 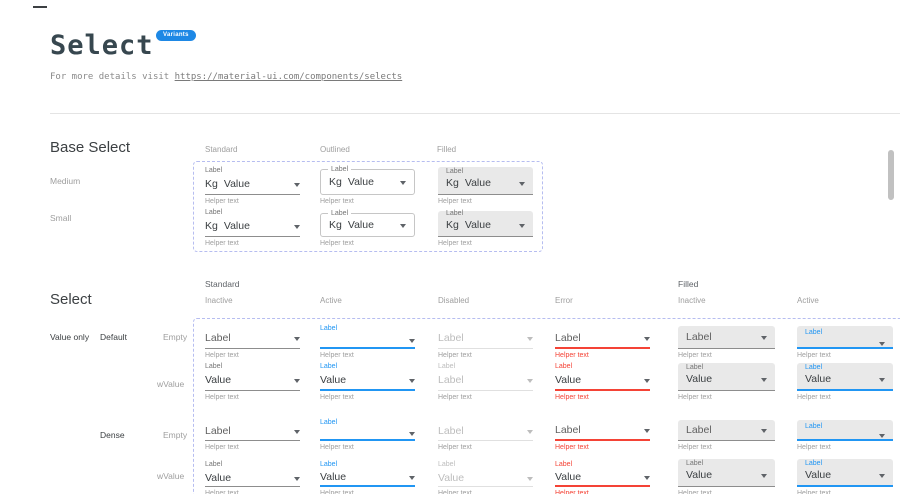 What do you see at coordinates (219, 300) in the screenshot?
I see `col-inactive: Inactive` at bounding box center [219, 300].